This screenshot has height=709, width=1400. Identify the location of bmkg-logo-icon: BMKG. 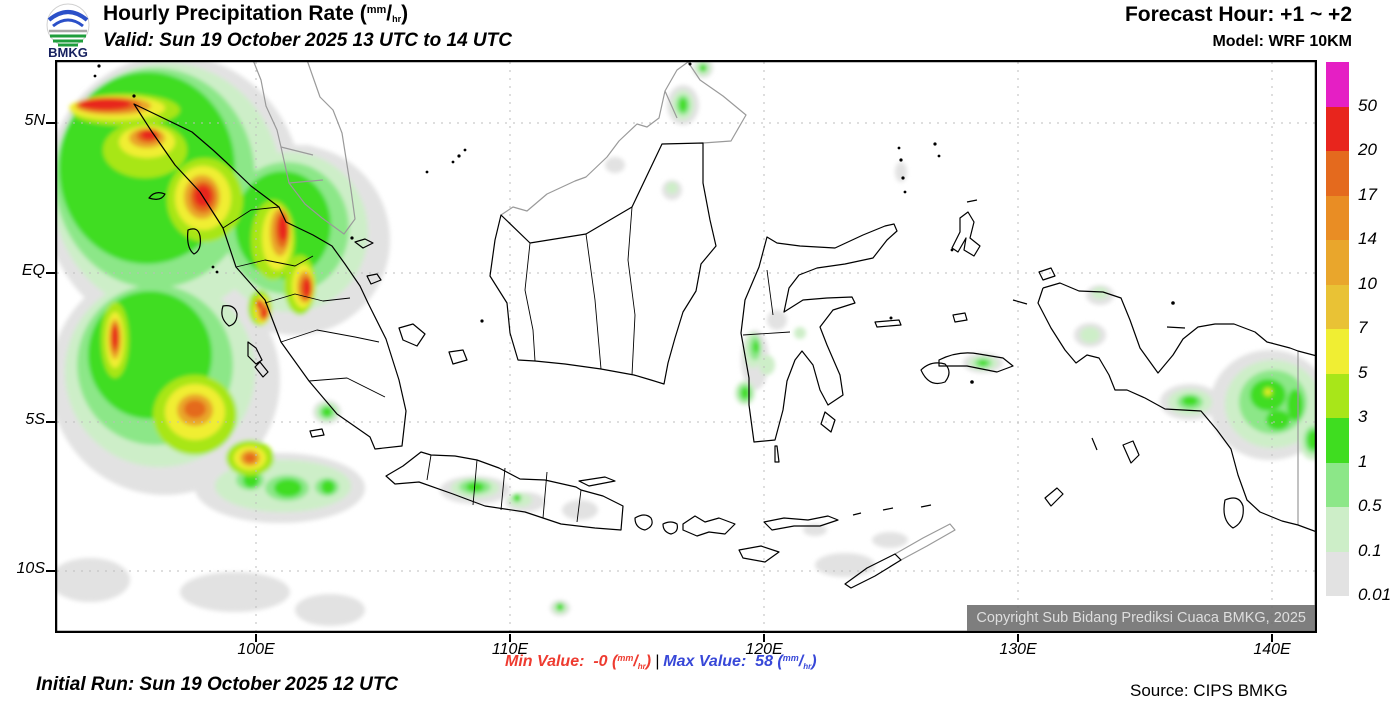
(69, 30).